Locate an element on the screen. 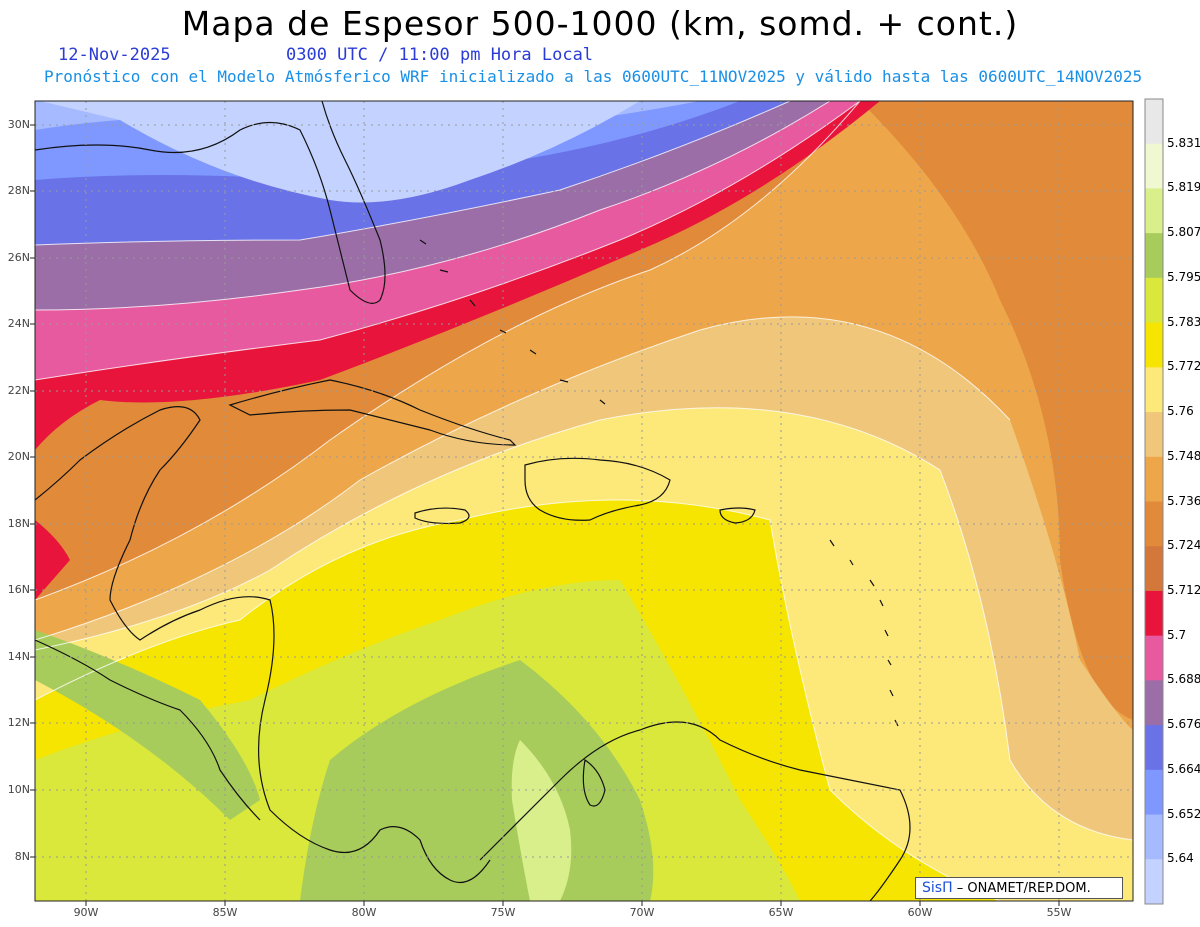 The height and width of the screenshot is (927, 1200). forecast-time: 0300 UTC / 11:00 pm Hora Local is located at coordinates (440, 55).